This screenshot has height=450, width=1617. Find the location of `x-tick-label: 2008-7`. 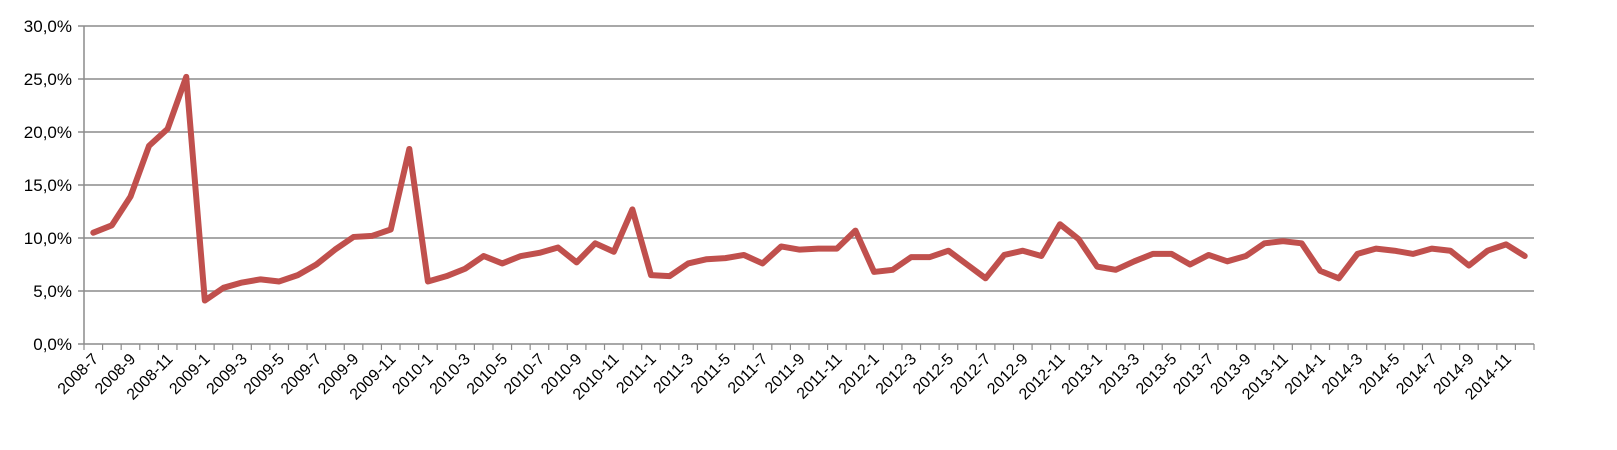

x-tick-label: 2008-7 is located at coordinates (78, 374).